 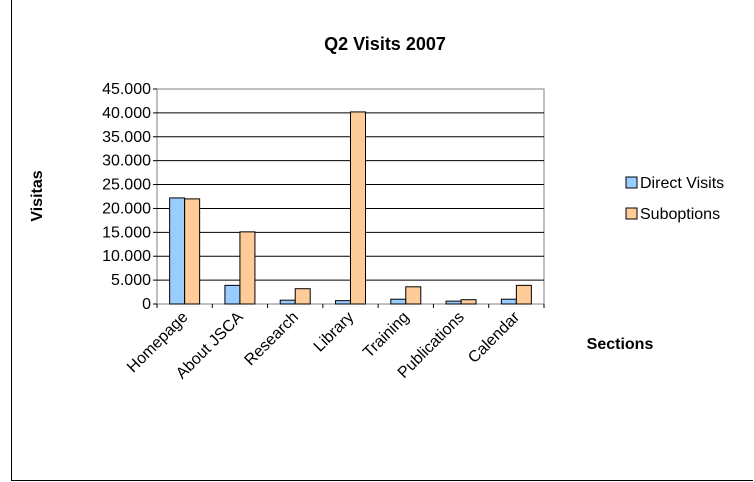 I want to click on x-tick-label: Calendar, so click(x=494, y=337).